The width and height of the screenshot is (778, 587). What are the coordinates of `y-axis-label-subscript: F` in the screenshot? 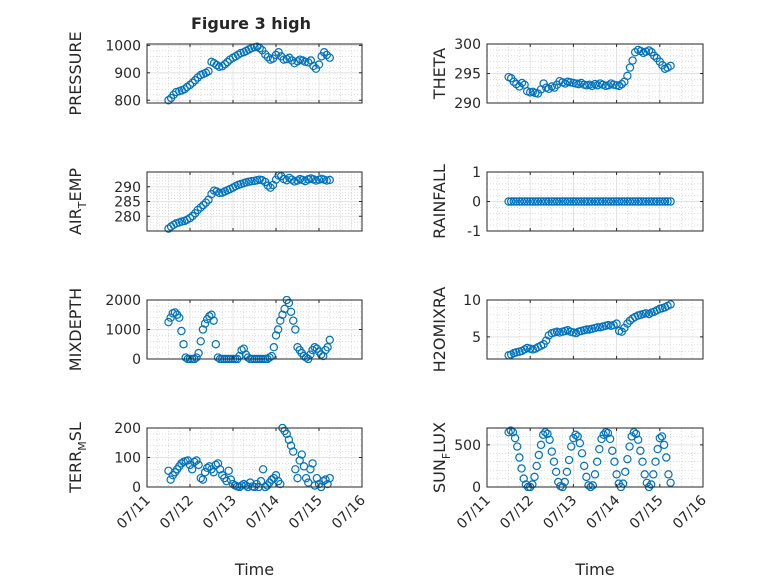 It's located at (446, 456).